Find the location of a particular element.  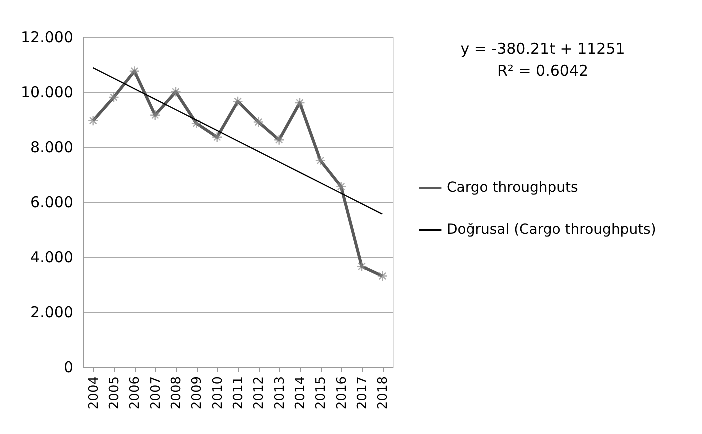

y-tick-label: 10.000 is located at coordinates (47, 93).